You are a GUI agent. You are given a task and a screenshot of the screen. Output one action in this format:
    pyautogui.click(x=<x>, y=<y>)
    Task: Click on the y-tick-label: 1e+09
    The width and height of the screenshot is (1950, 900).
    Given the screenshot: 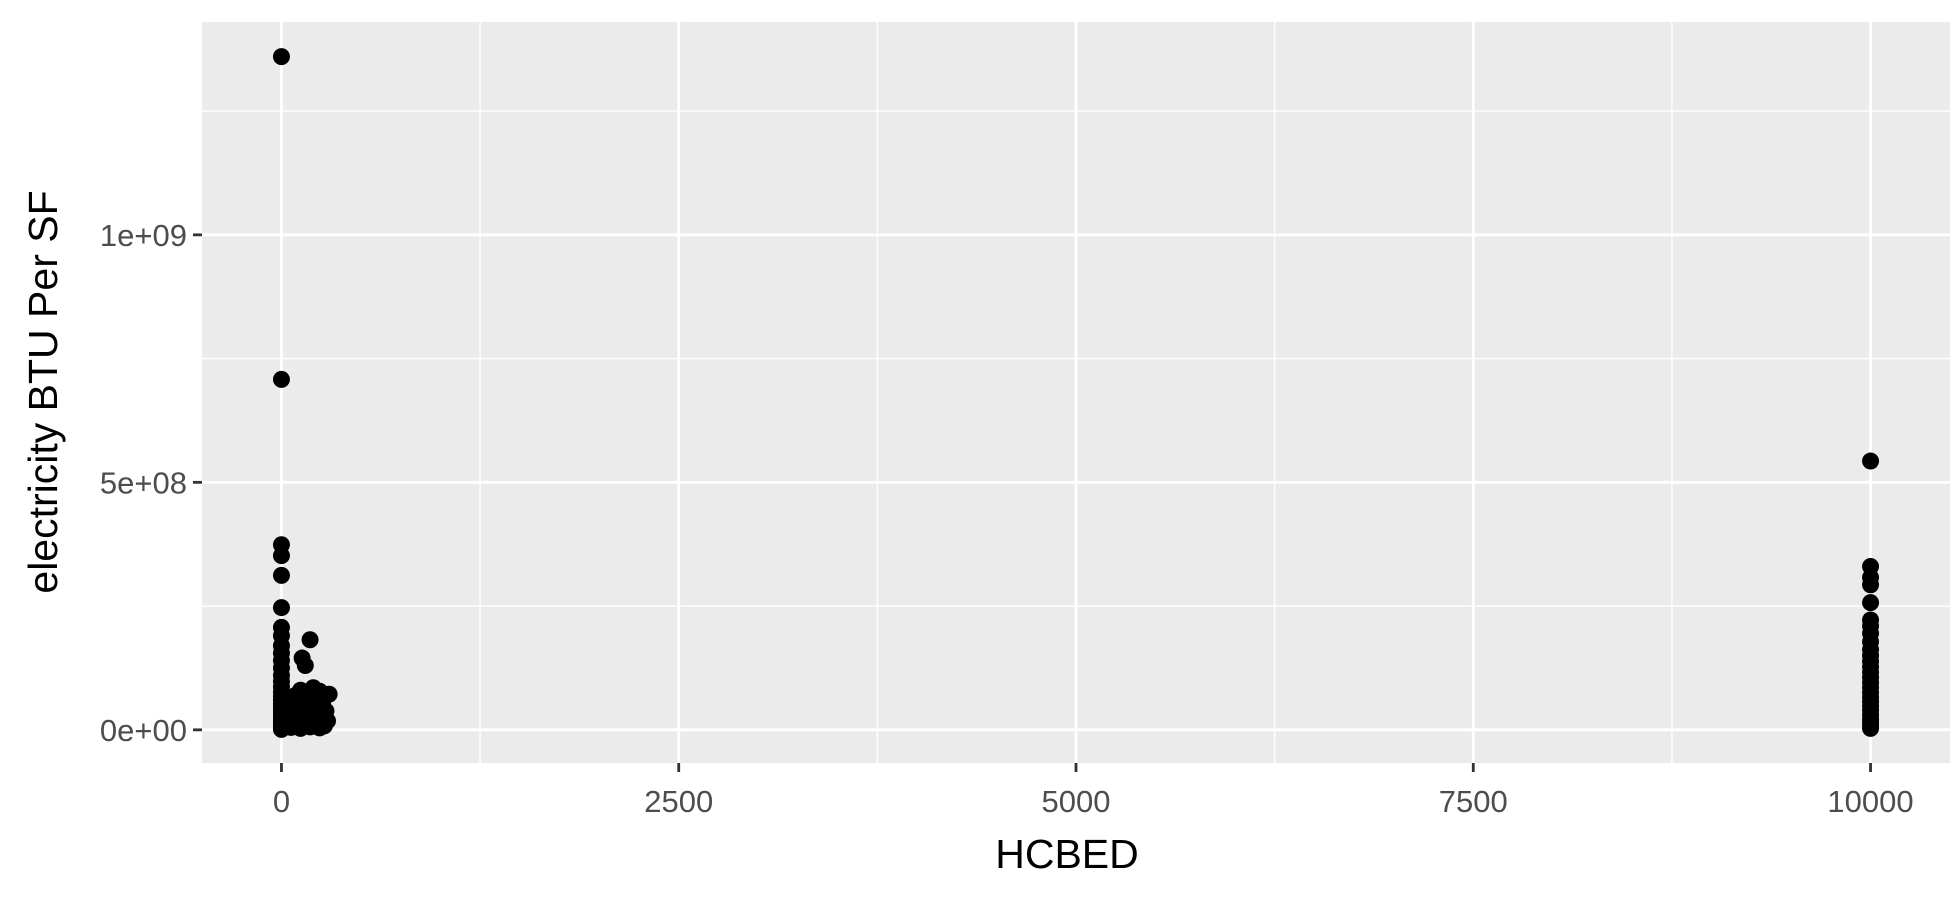 What is the action you would take?
    pyautogui.click(x=143, y=235)
    